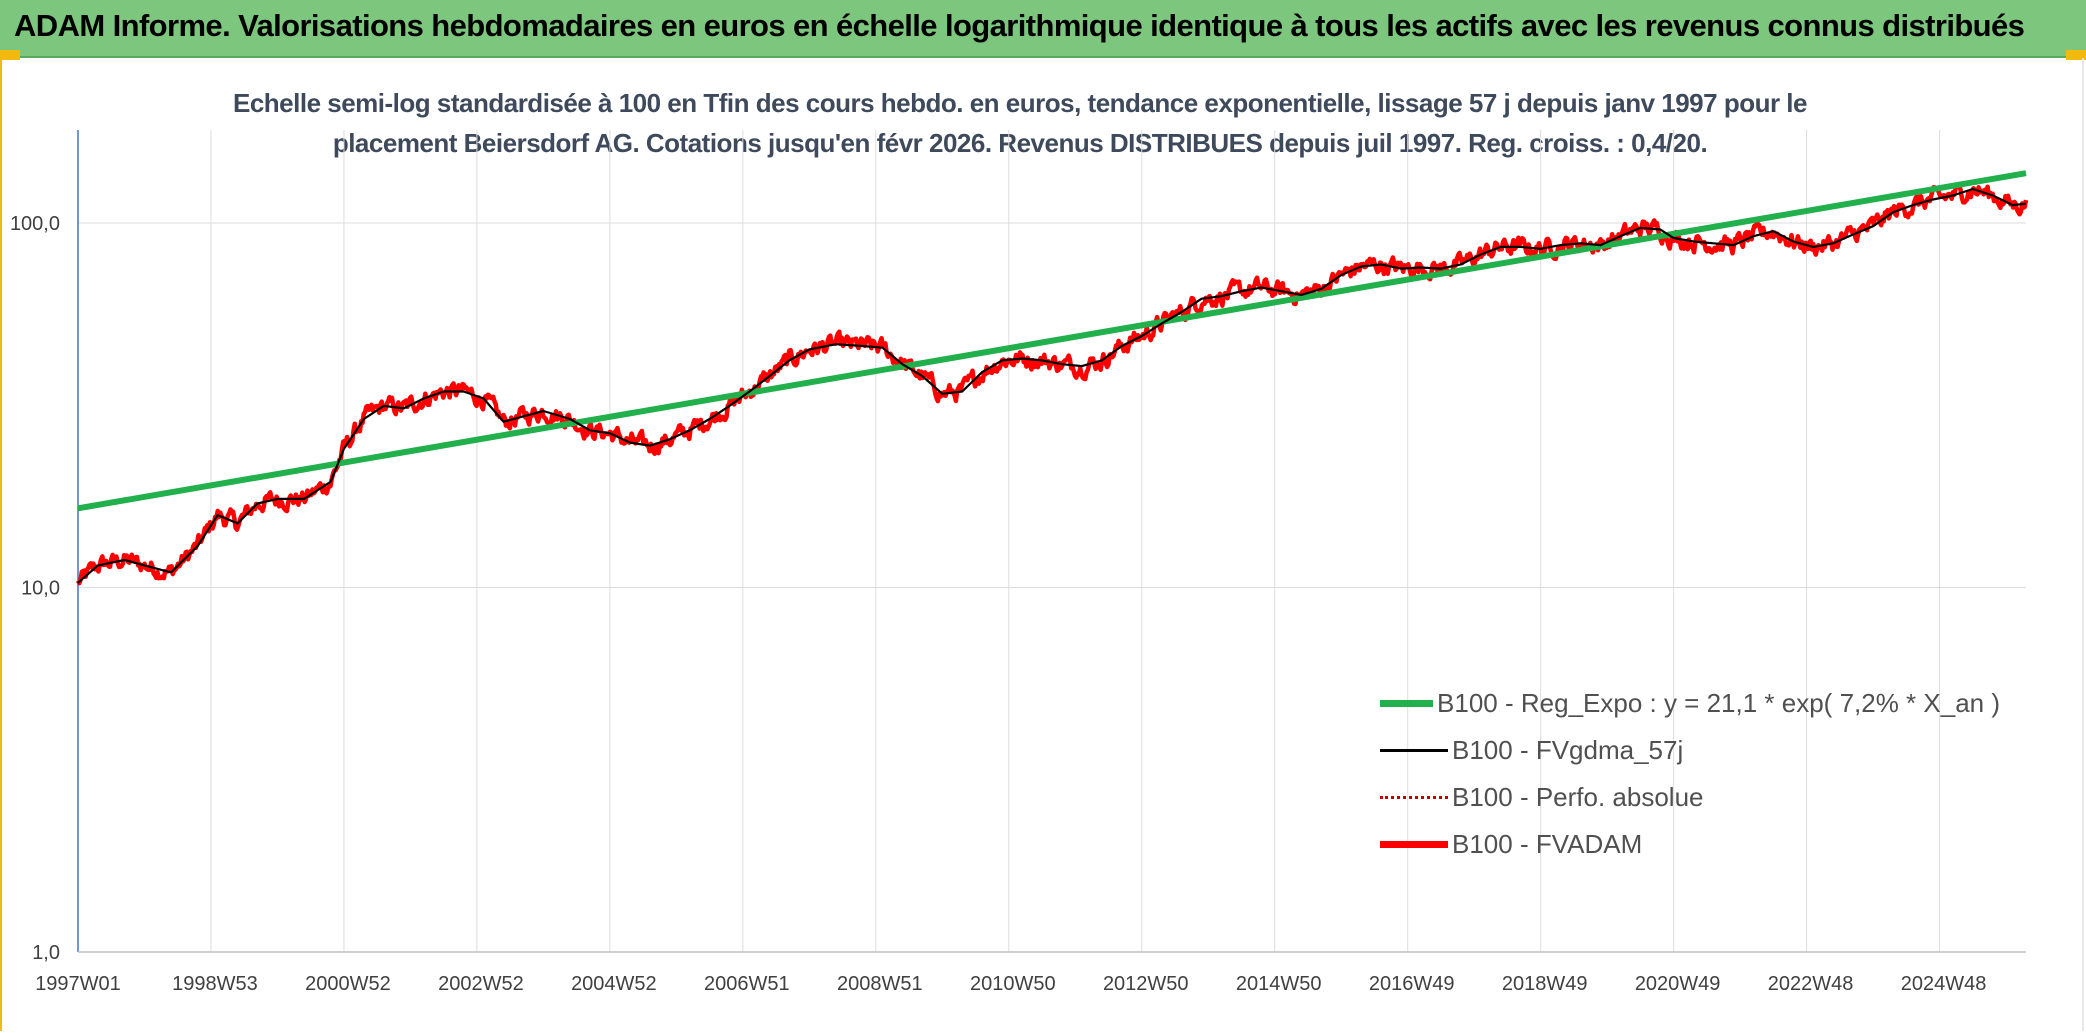 This screenshot has height=1033, width=2086. What do you see at coordinates (747, 984) in the screenshot?
I see `x-tick-label: 2006W51` at bounding box center [747, 984].